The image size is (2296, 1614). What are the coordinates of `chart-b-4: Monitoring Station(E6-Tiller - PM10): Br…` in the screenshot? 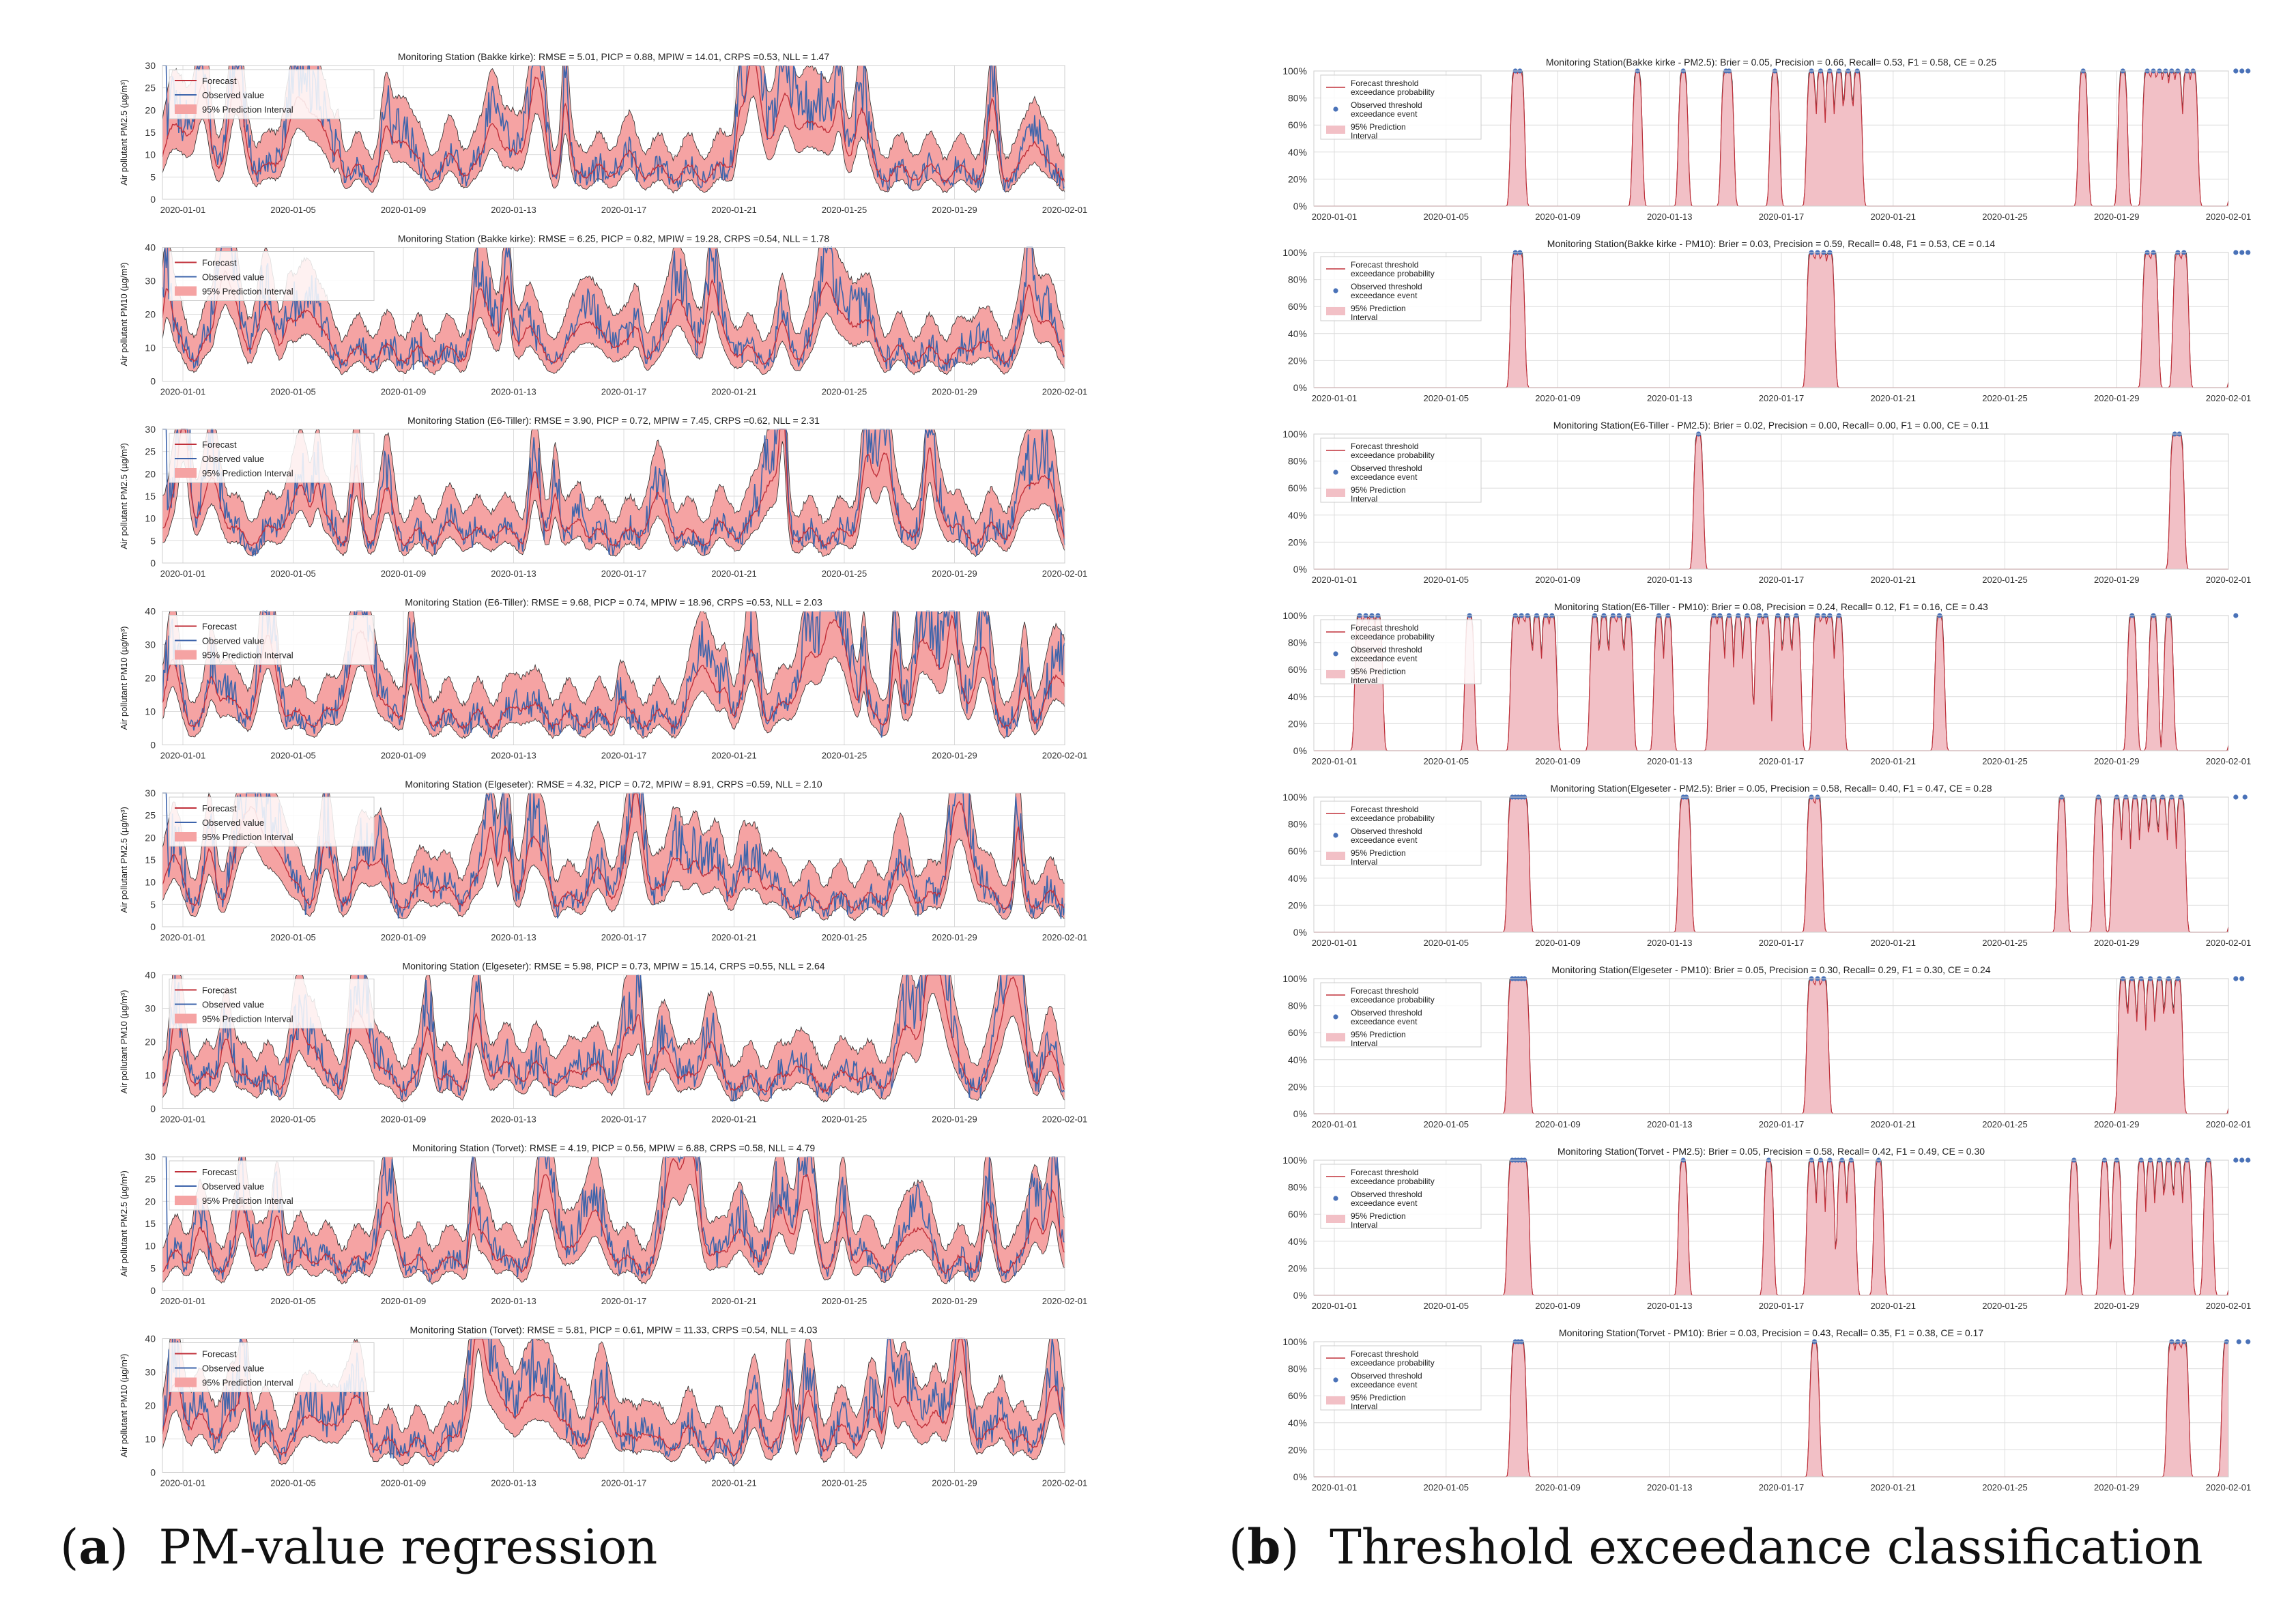 It's located at (1766, 683).